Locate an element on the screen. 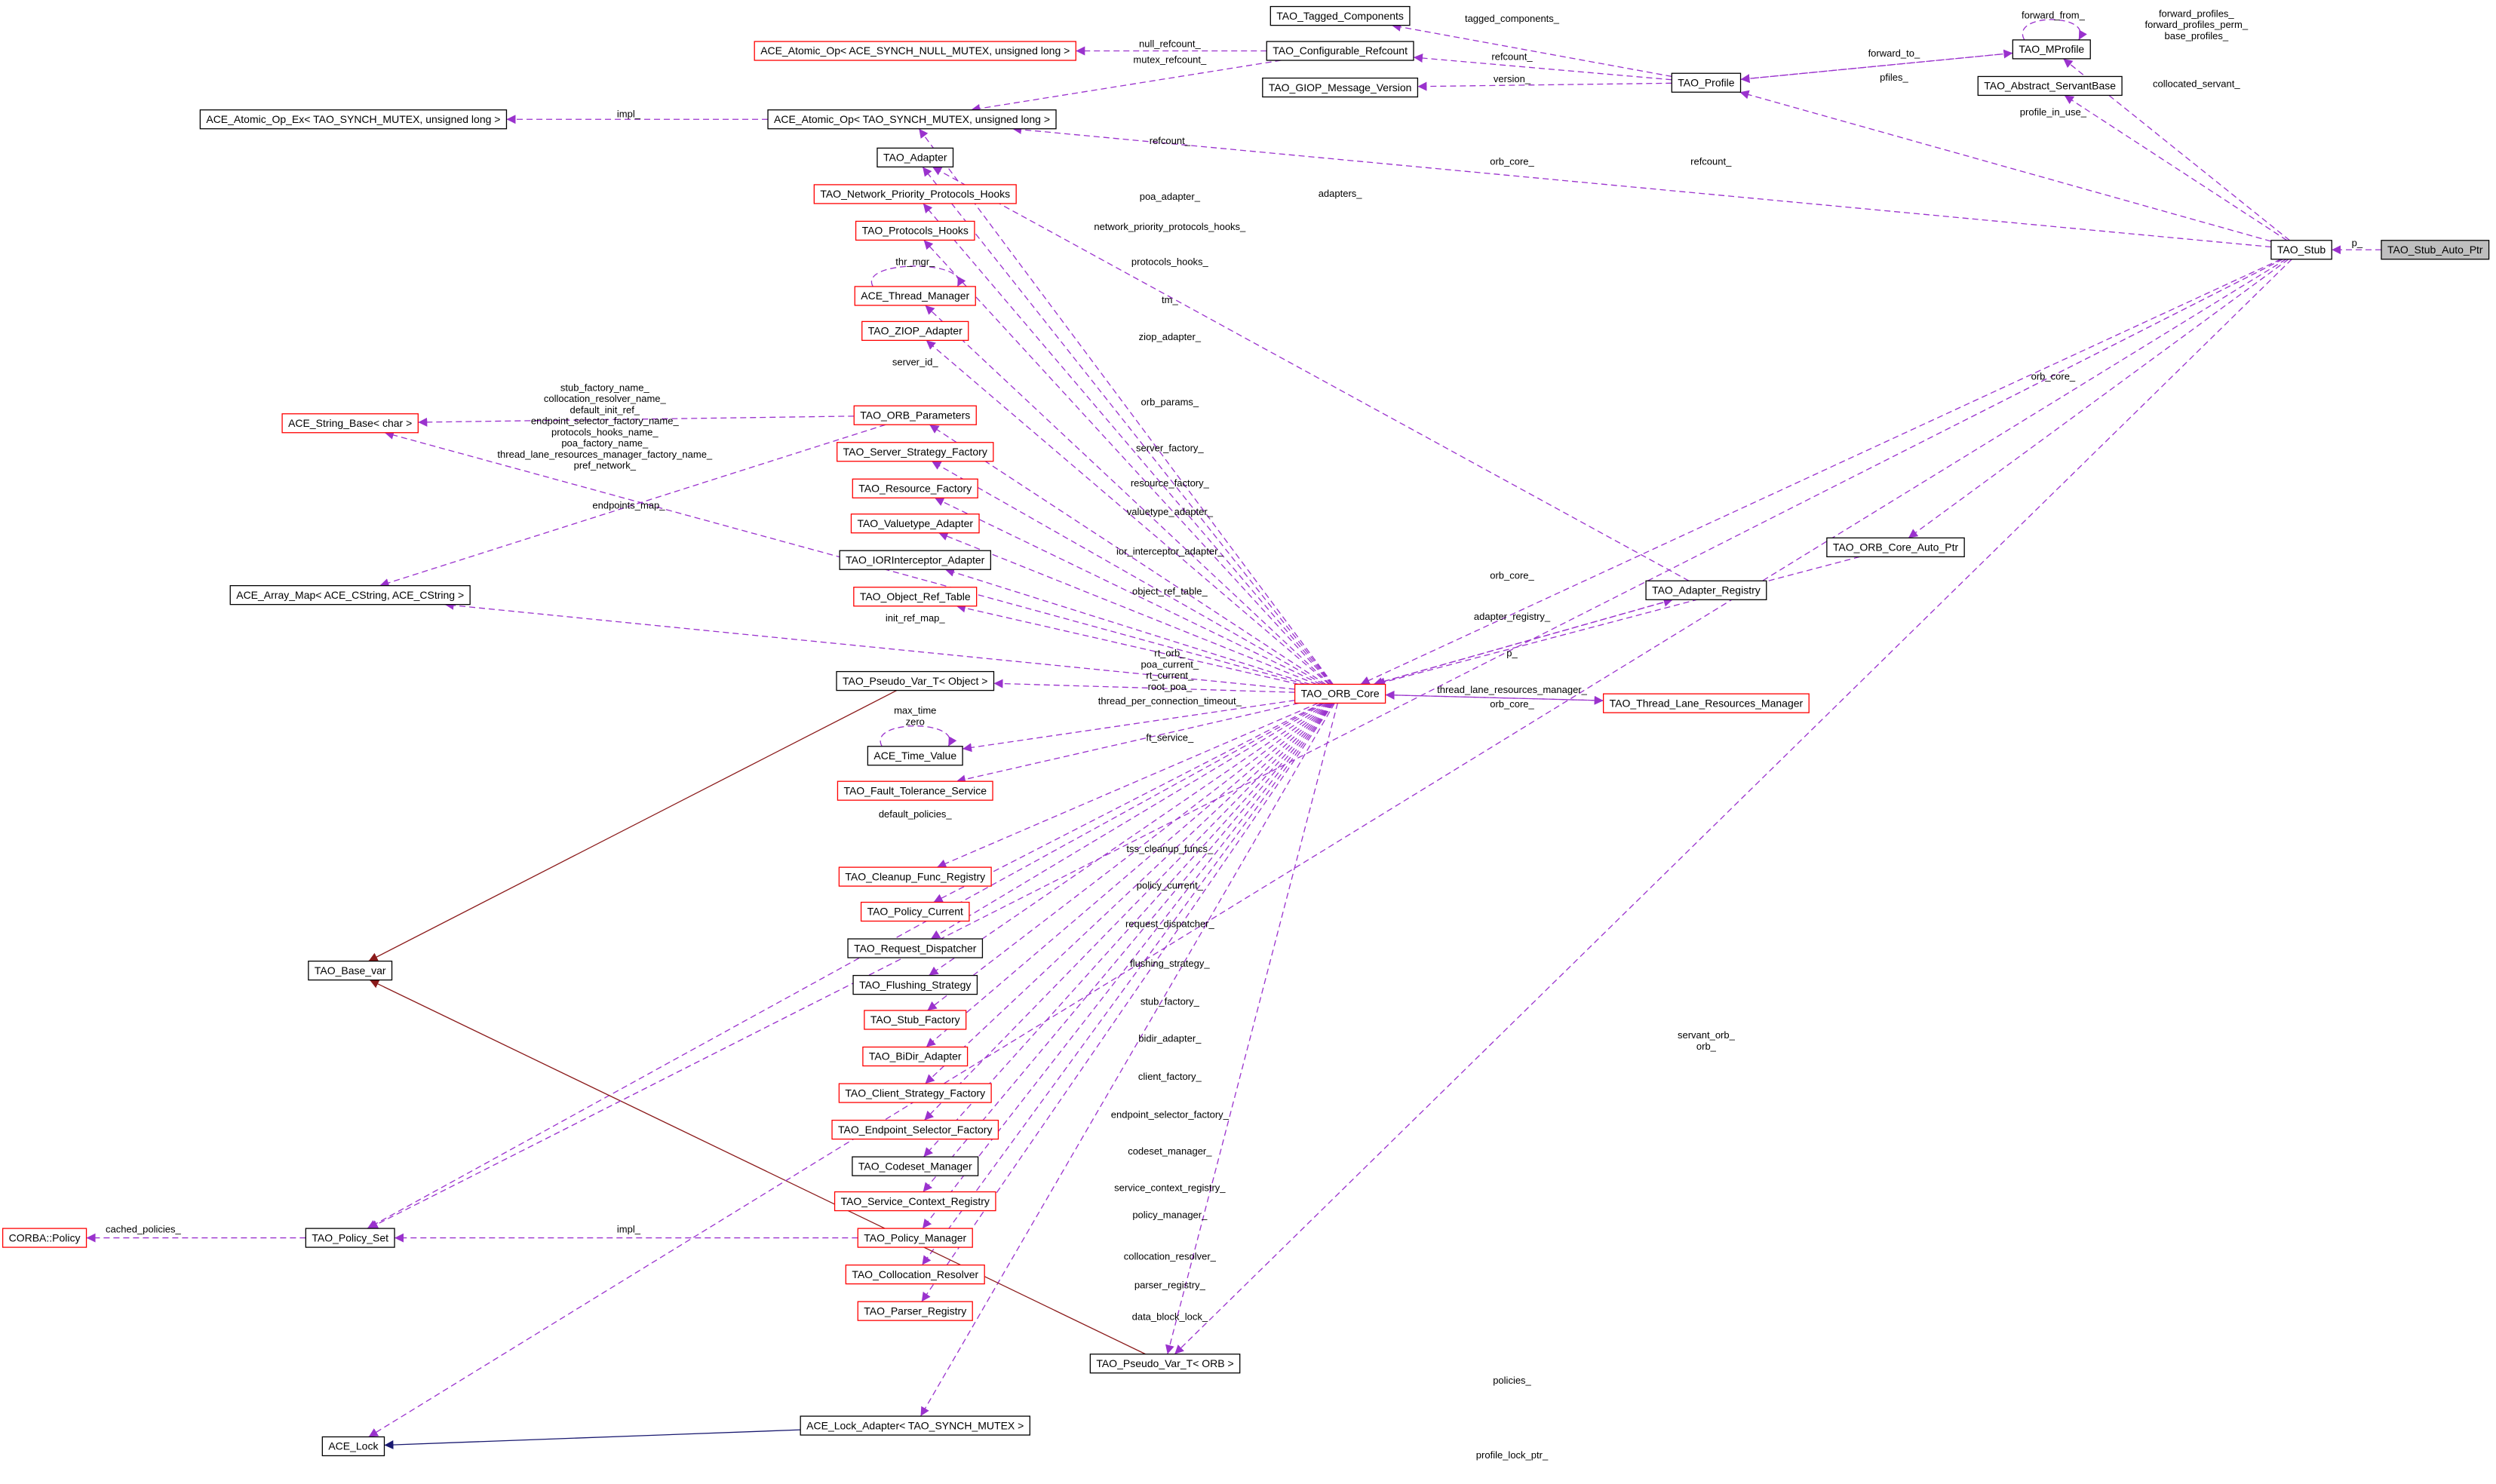 Image resolution: width=2496 pixels, height=1484 pixels. node-label: TAO_Object_Ref_Table is located at coordinates (915, 596).